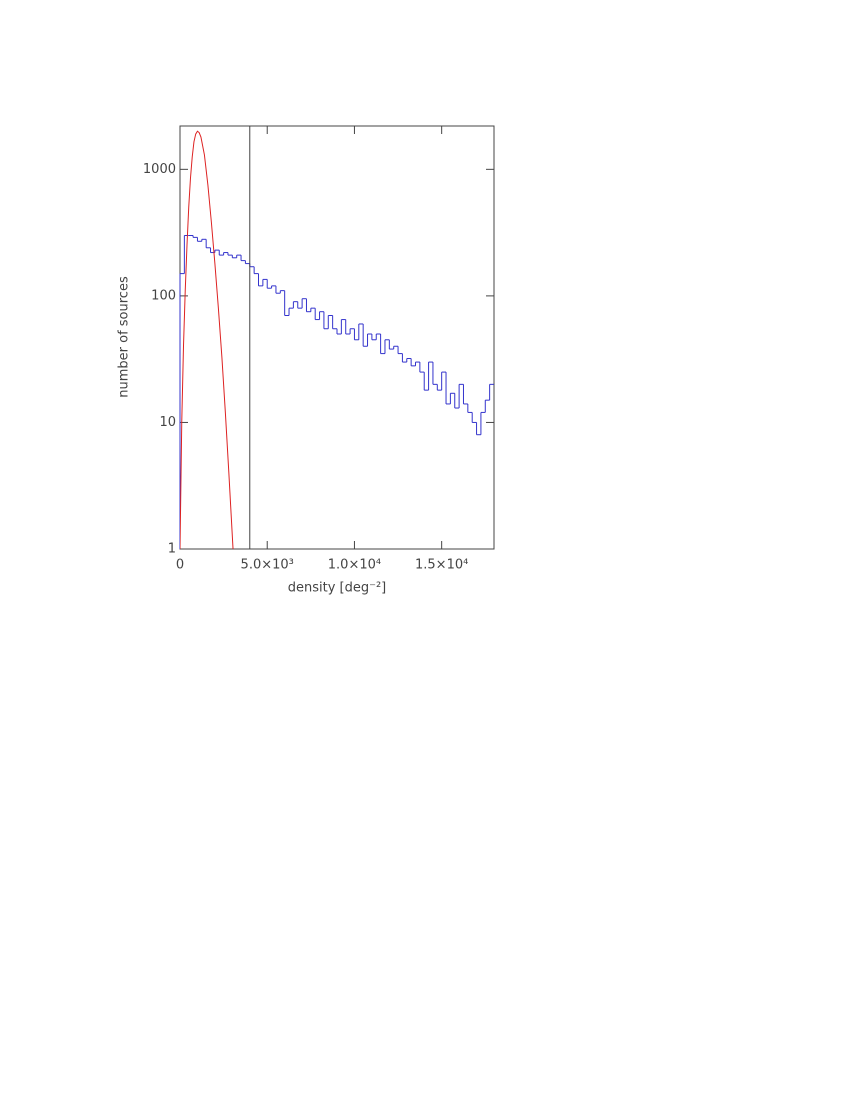 The width and height of the screenshot is (850, 1104). I want to click on y-tick-label: 1000, so click(159, 169).